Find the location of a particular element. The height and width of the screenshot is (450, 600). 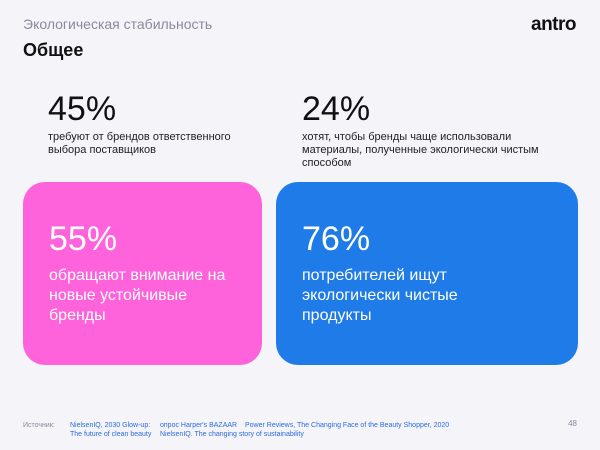

stat-value: 24% is located at coordinates (336, 109).